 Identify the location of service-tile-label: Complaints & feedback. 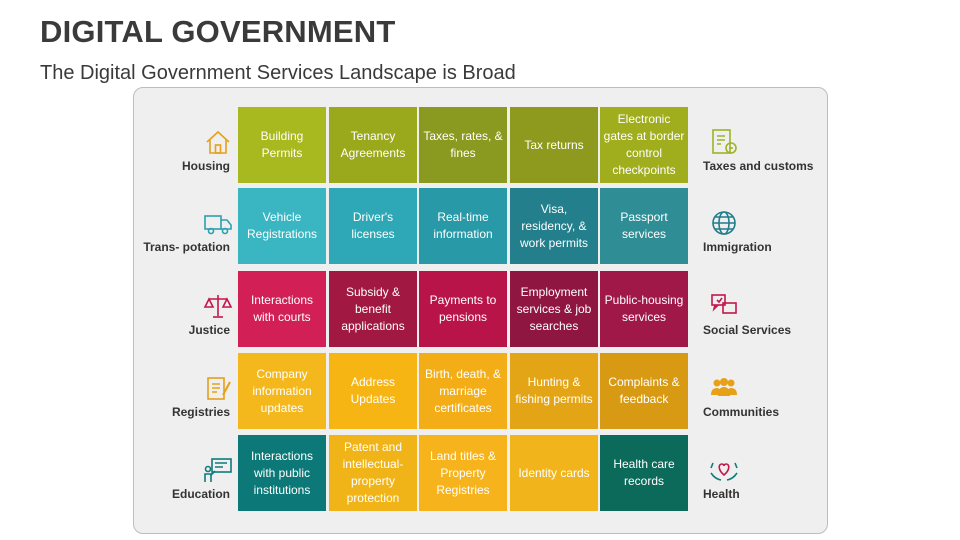
(644, 390).